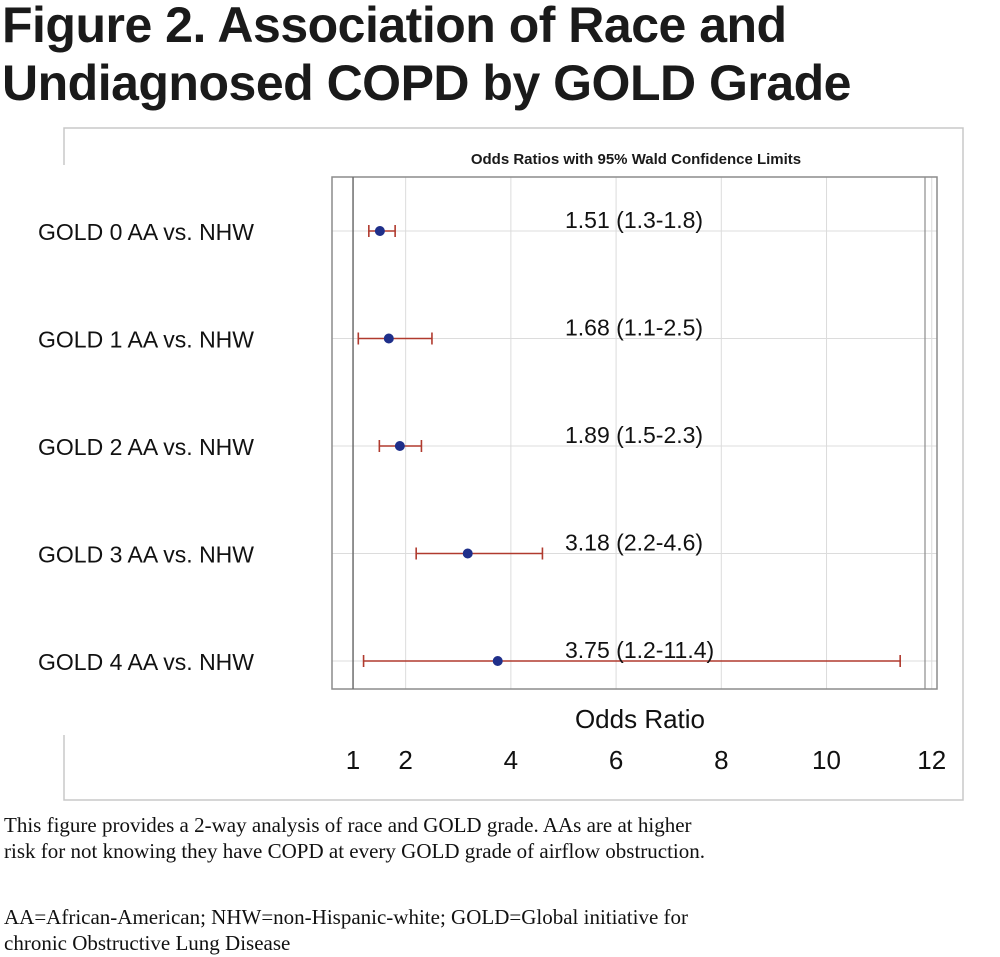 The image size is (1000, 957). Describe the element at coordinates (427, 83) in the screenshot. I see `figure-title-line-2: Undiagnosed COPD by GOLD Grade` at that location.